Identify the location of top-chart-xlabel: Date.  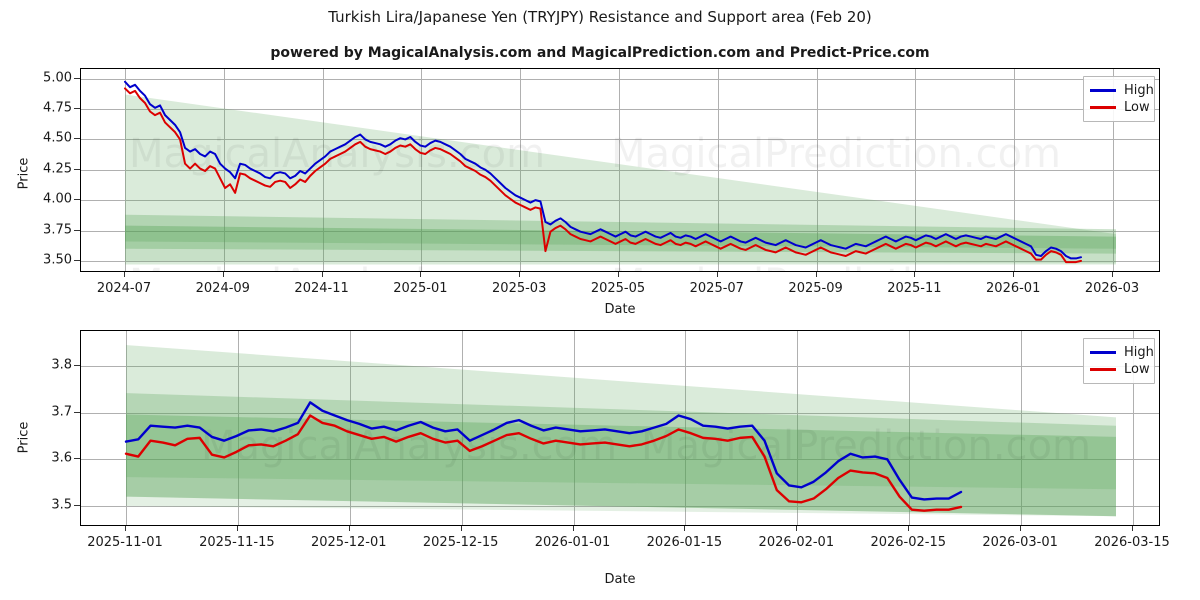
(620, 309).